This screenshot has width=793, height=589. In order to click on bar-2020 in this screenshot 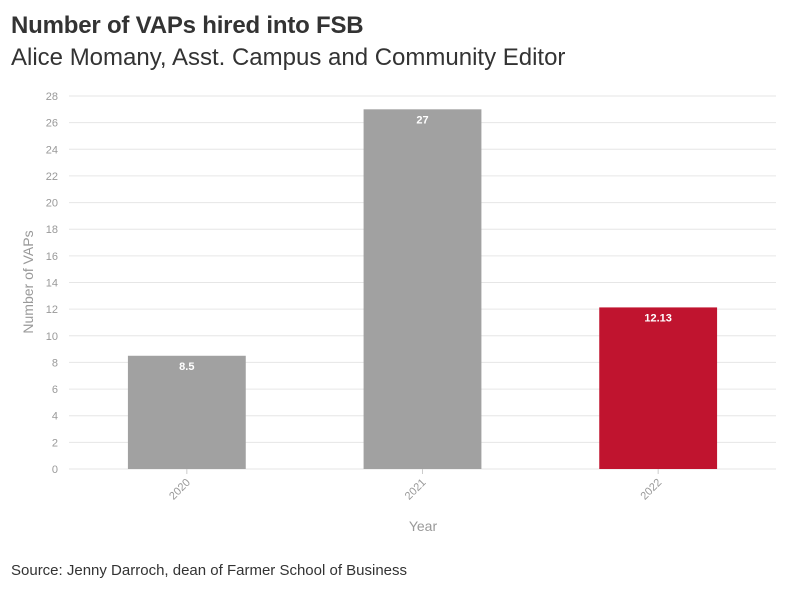, I will do `click(186, 412)`.